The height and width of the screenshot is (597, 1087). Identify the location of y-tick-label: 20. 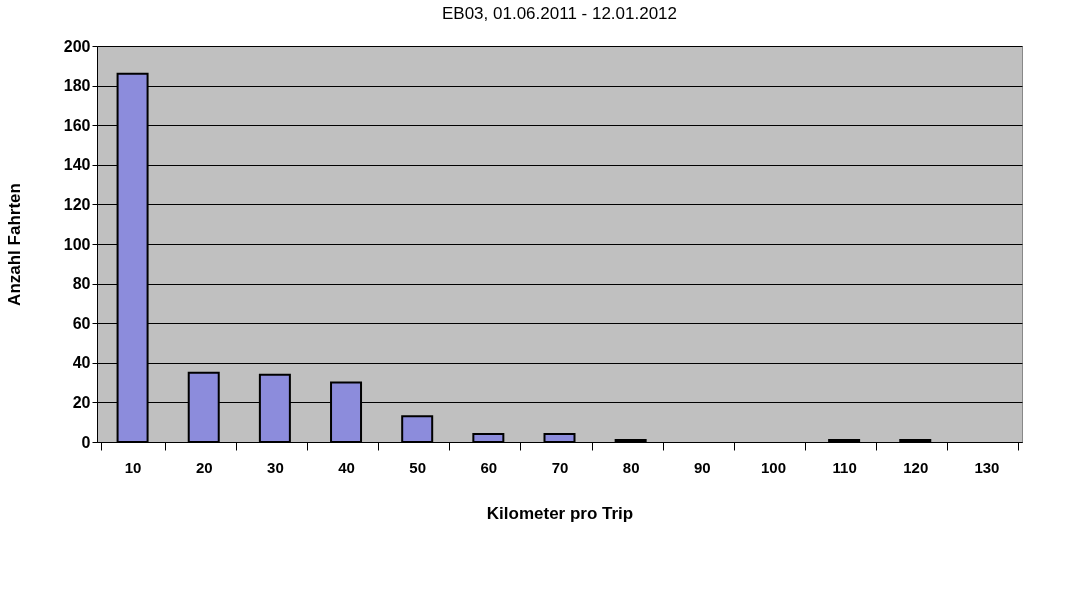
(81, 402).